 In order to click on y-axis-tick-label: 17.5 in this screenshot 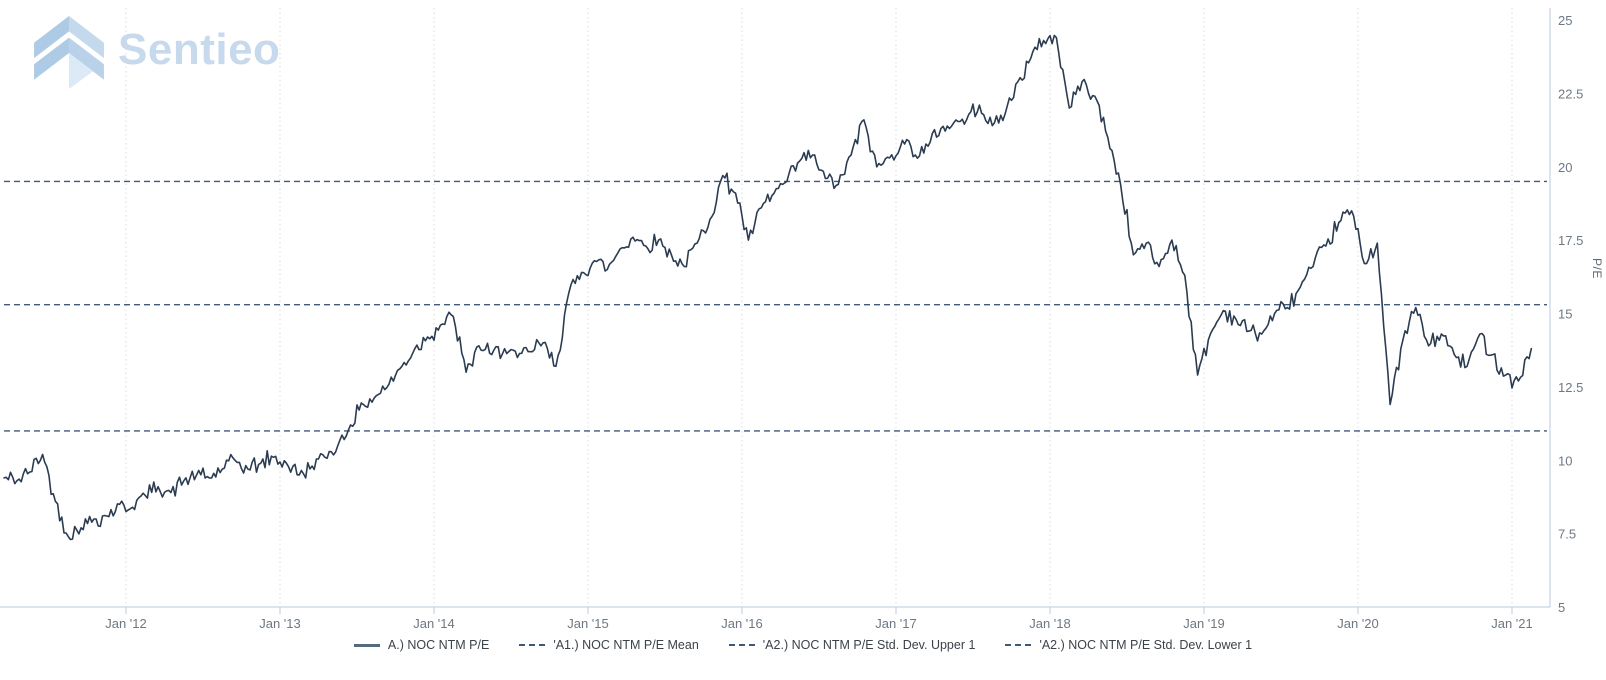, I will do `click(1570, 240)`.